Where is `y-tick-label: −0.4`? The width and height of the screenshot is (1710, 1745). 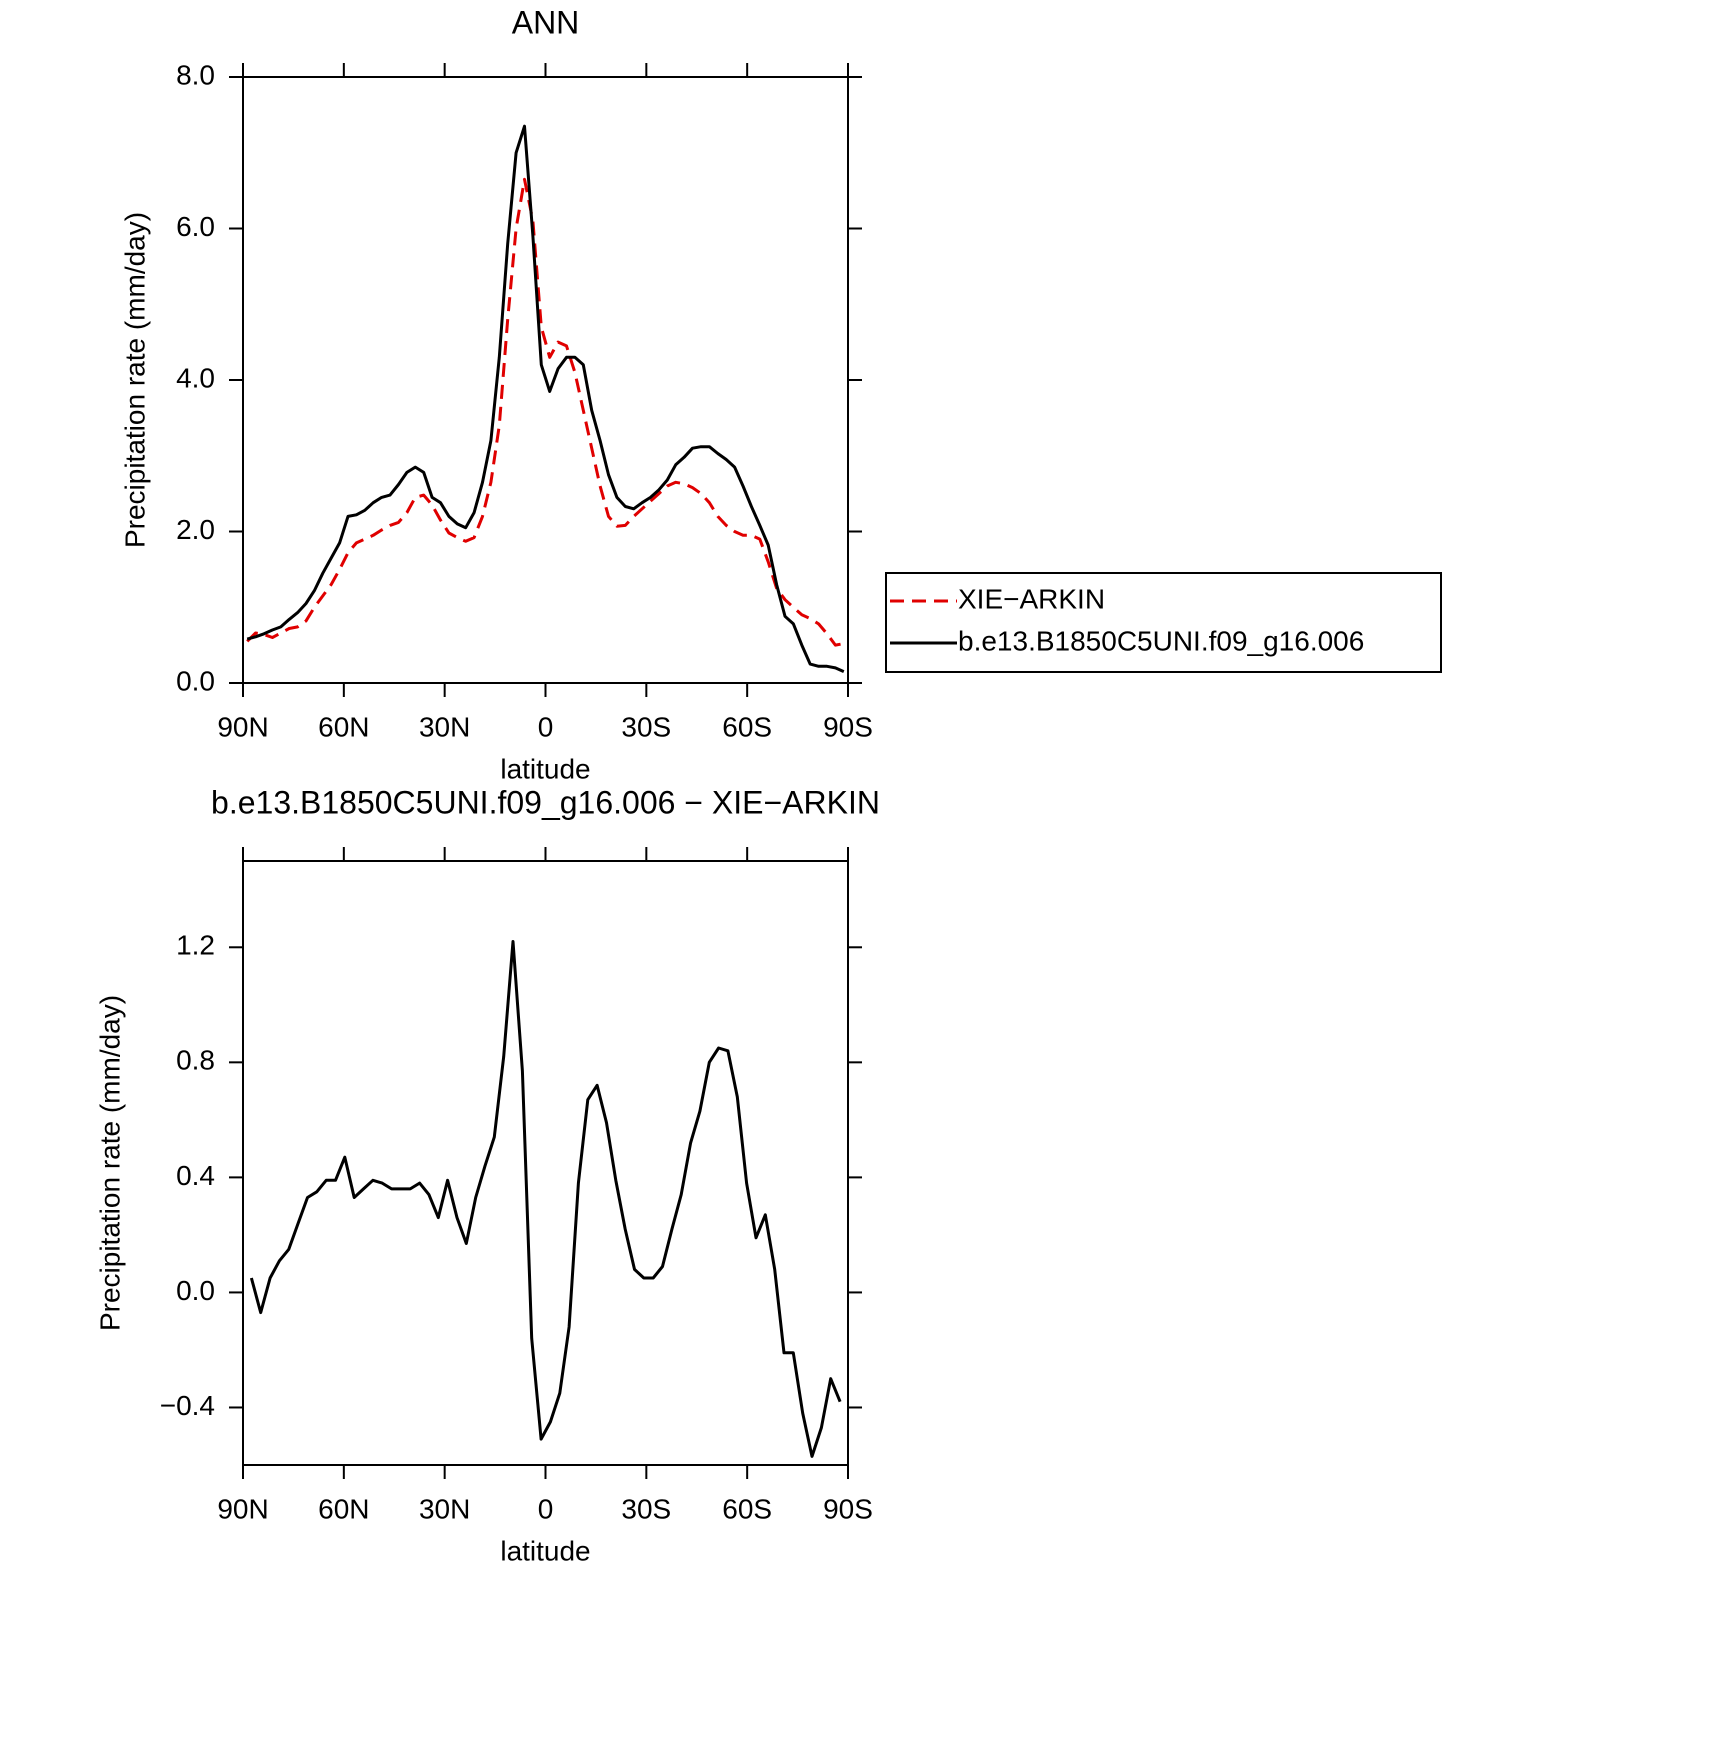
y-tick-label: −0.4 is located at coordinates (187, 1405).